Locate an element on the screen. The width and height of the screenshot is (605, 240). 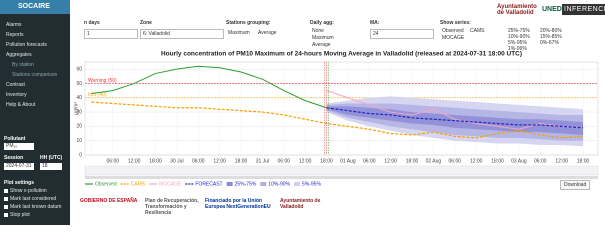
menu-item: Pollution forecasts is located at coordinates (26, 45).